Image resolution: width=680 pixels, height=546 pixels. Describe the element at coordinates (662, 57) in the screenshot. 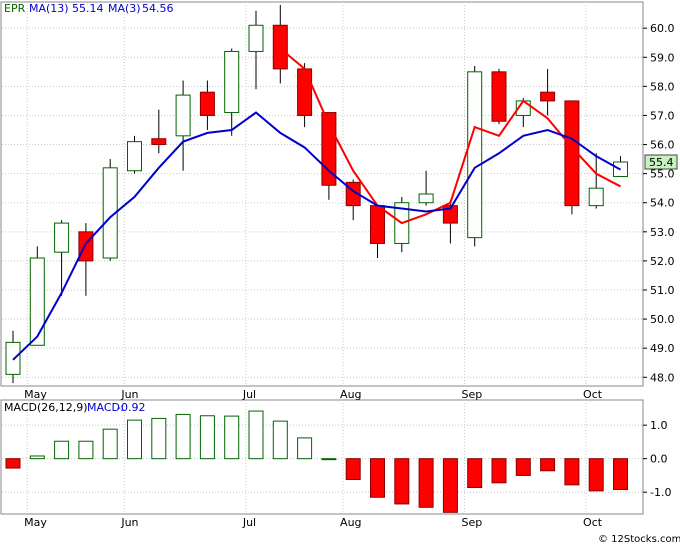

I see `price-y-tick-label: 59.0` at that location.